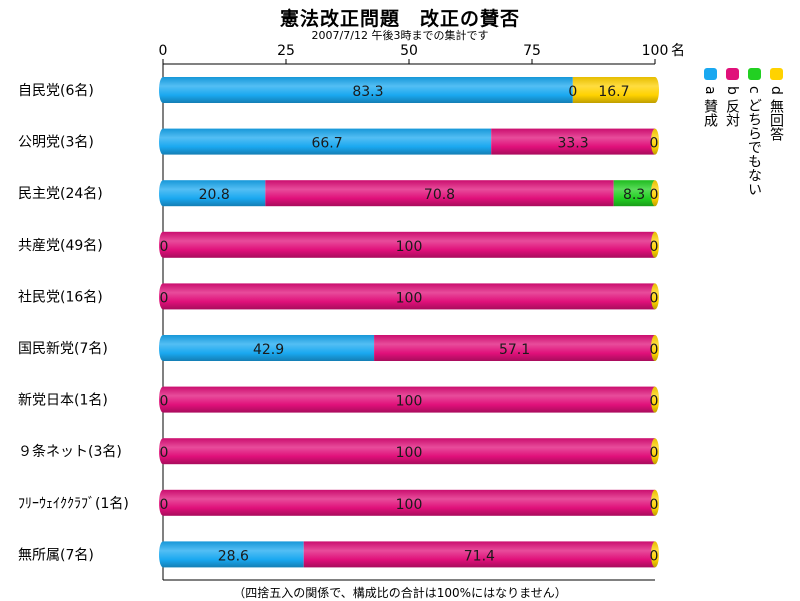 This screenshot has width=800, height=601. What do you see at coordinates (655, 51) in the screenshot?
I see `x-tick-label: 100` at bounding box center [655, 51].